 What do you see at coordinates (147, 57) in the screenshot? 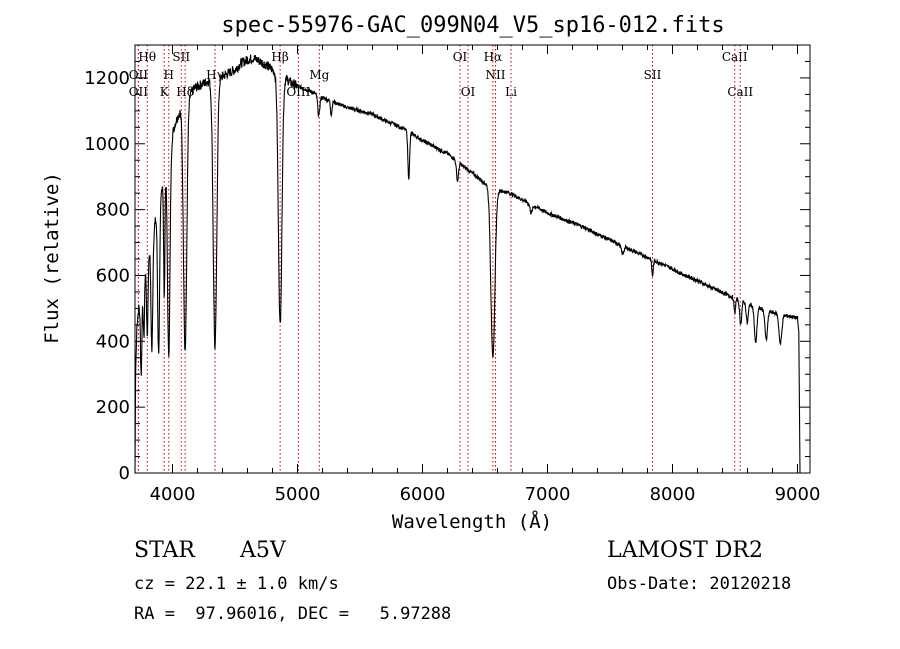
I see `line-marker-label: Hθ` at bounding box center [147, 57].